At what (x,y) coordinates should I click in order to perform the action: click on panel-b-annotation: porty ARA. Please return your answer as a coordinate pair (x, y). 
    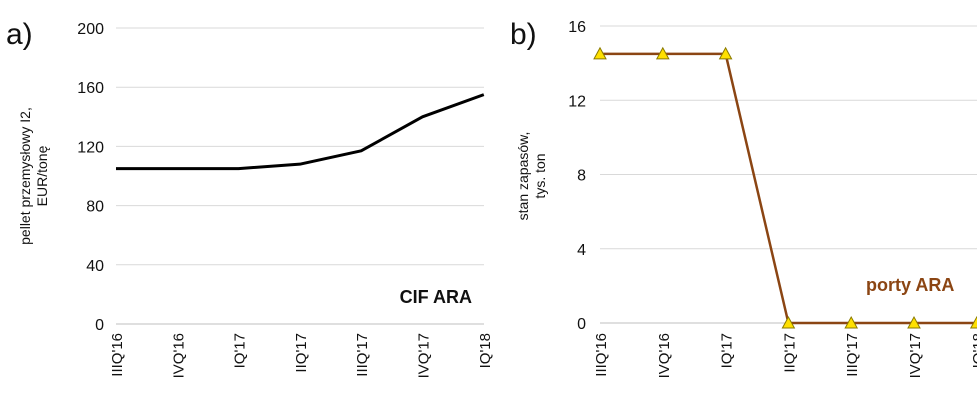
    Looking at the image, I should click on (910, 285).